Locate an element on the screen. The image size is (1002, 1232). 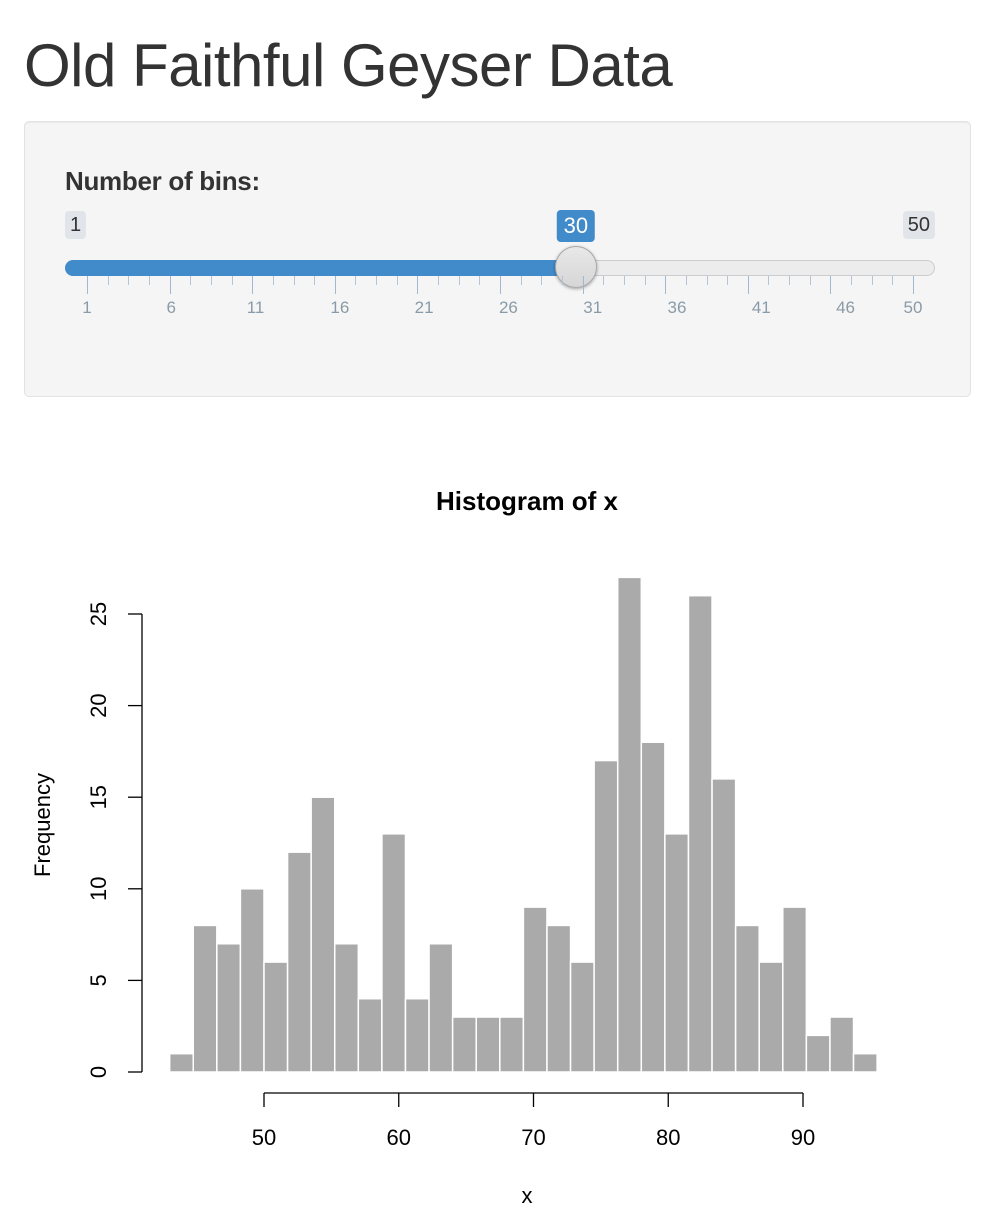
slider-fill is located at coordinates (320, 268).